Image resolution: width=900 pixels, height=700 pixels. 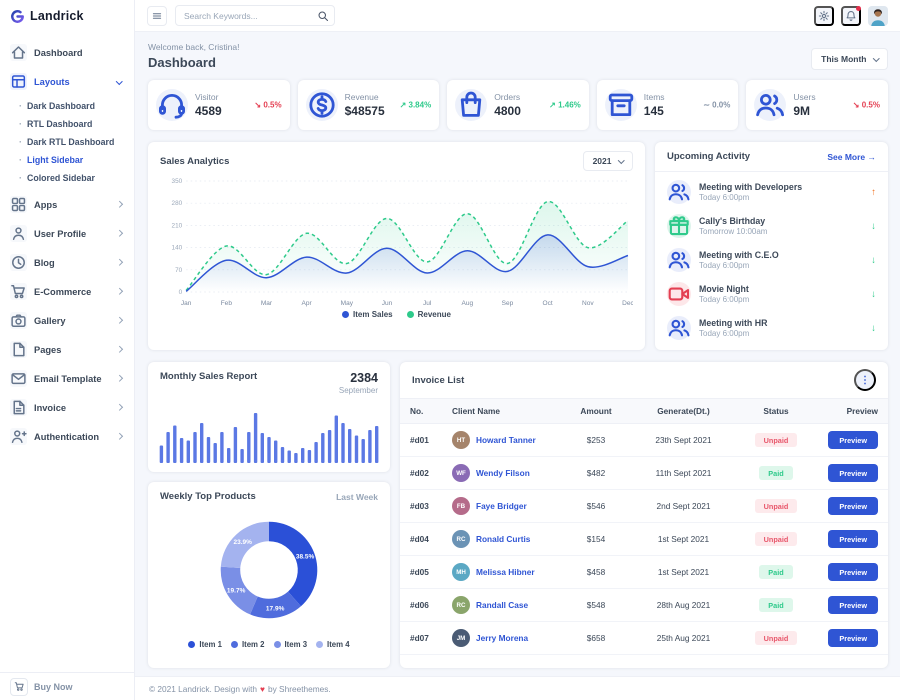 What do you see at coordinates (357, 496) in the screenshot?
I see `weekly-products-range: Last Week` at bounding box center [357, 496].